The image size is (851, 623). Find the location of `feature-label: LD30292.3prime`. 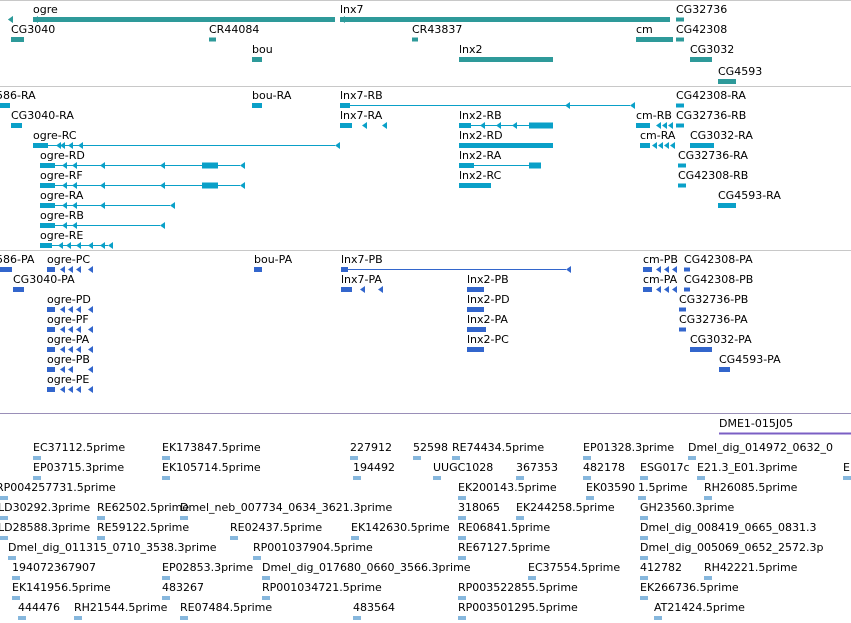

feature-label: LD30292.3prime is located at coordinates (45, 507).